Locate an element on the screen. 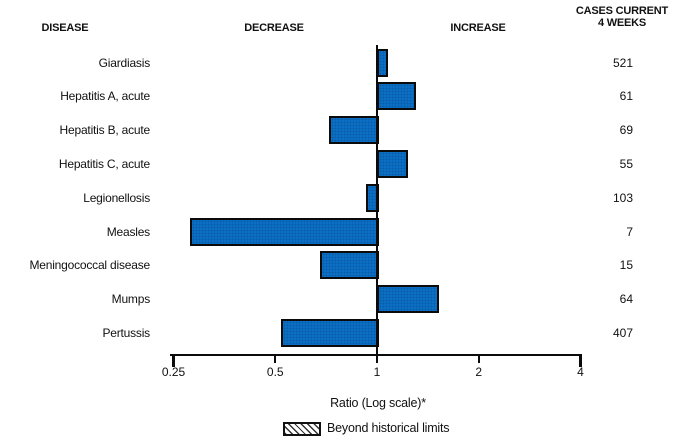 The image size is (678, 442). column-header-cases-current: CASES CURRENT 4 WEEKS is located at coordinates (615, 17).